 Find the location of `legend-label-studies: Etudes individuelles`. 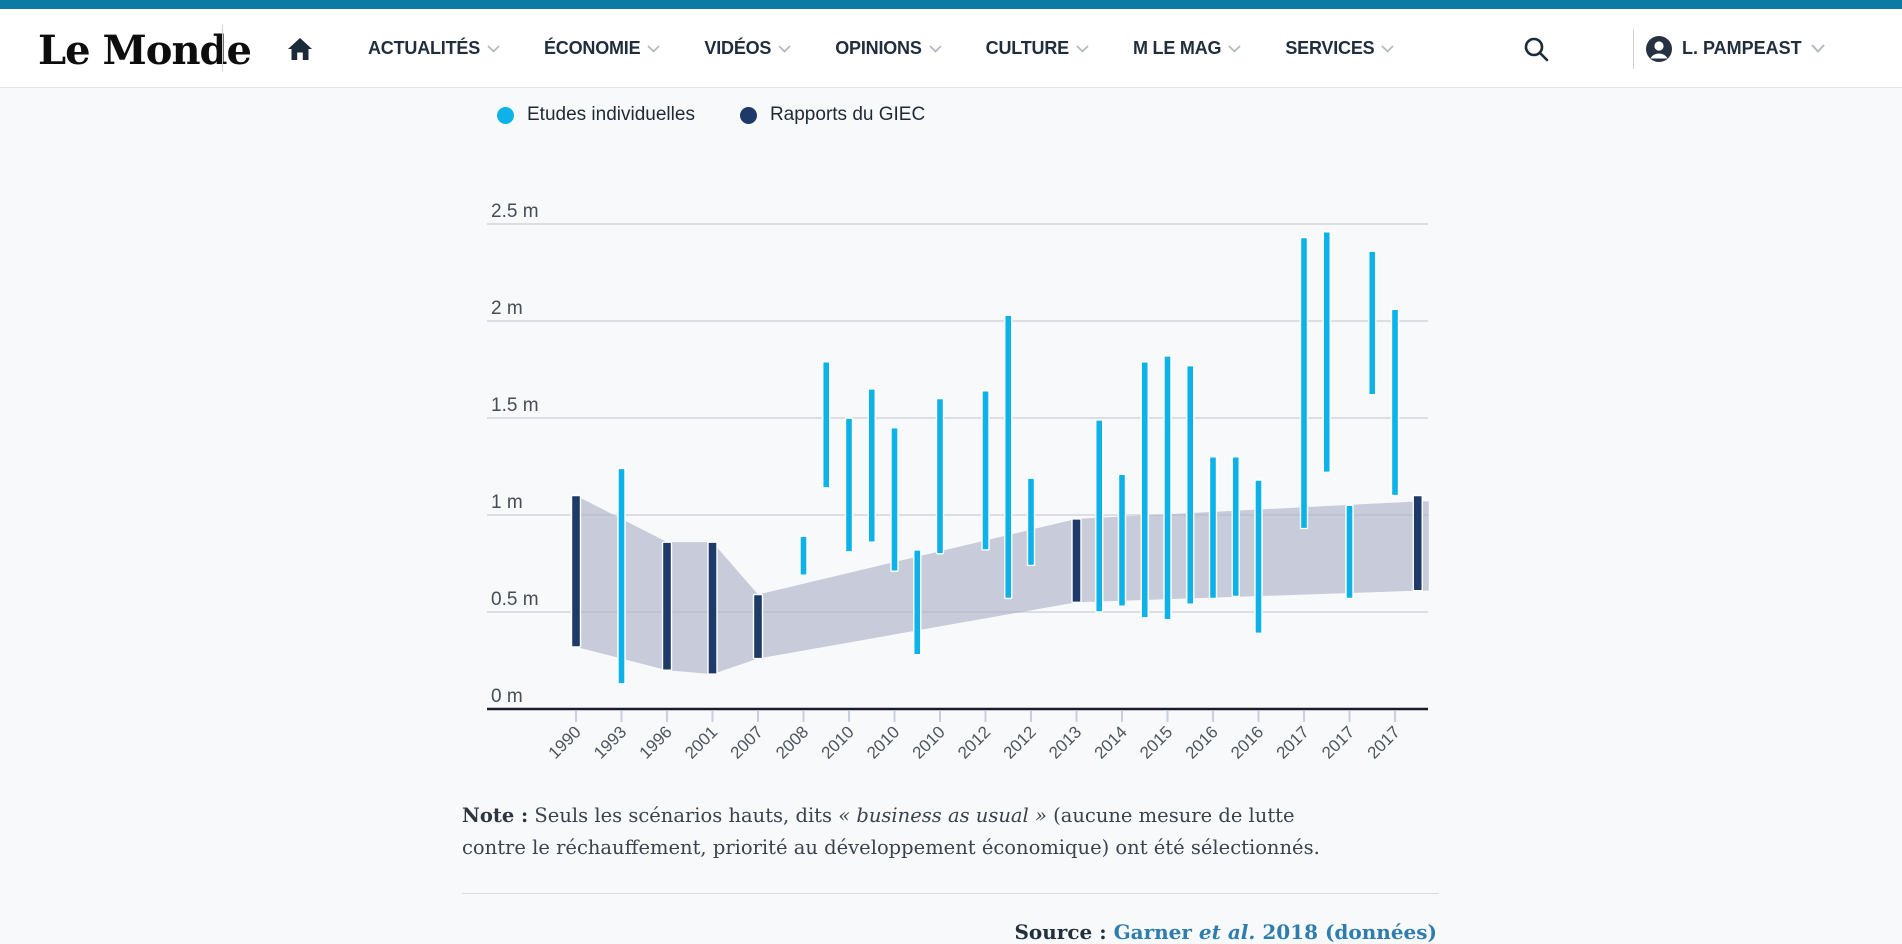

legend-label-studies: Etudes individuelles is located at coordinates (611, 114).